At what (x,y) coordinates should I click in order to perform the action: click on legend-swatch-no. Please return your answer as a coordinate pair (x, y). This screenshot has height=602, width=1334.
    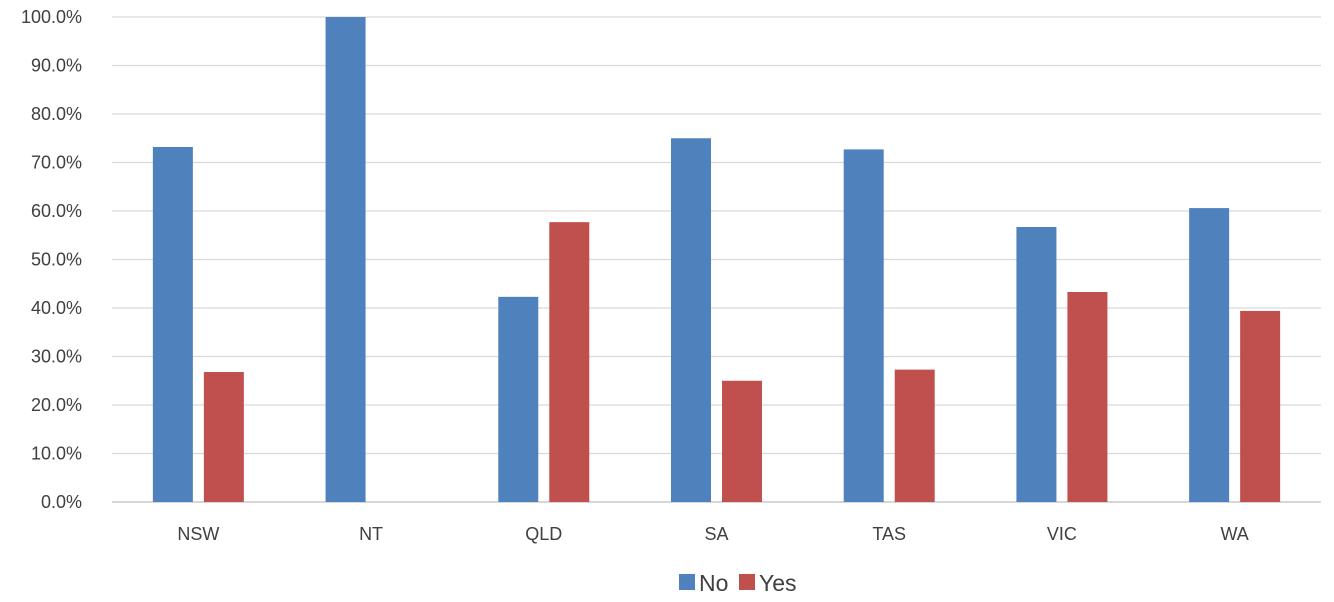
    Looking at the image, I should click on (687, 582).